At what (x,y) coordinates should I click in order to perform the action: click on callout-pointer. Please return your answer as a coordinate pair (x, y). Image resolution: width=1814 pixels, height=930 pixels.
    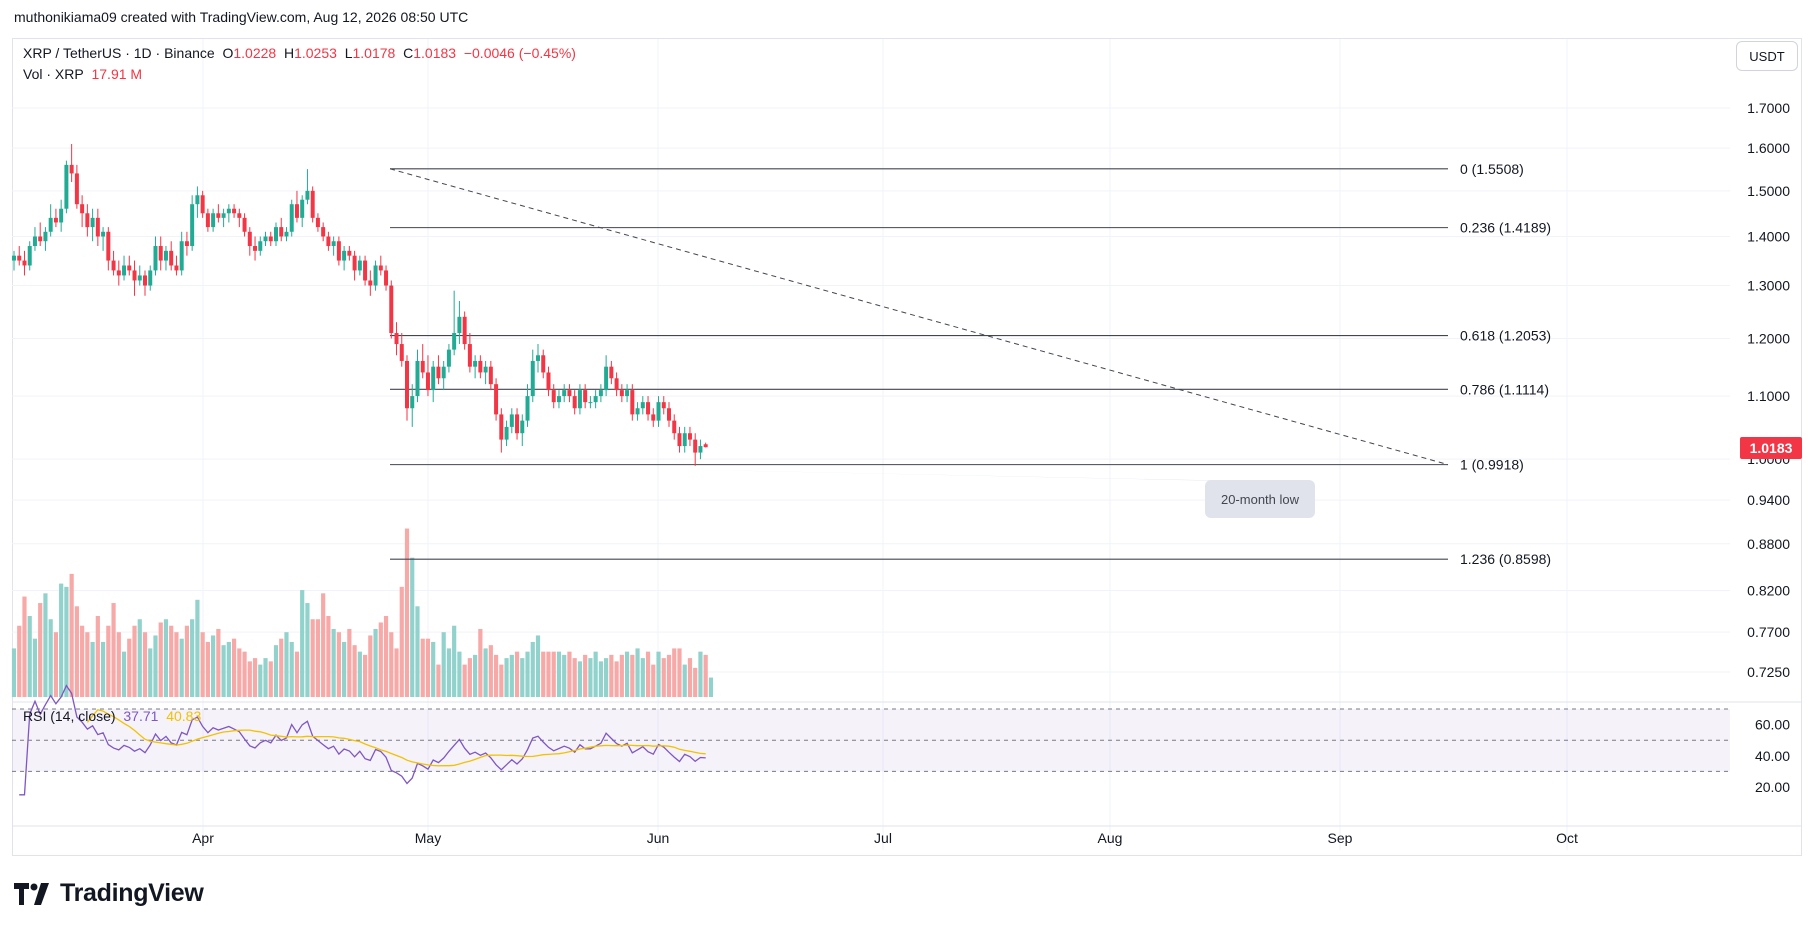
    Looking at the image, I should click on (971, 475).